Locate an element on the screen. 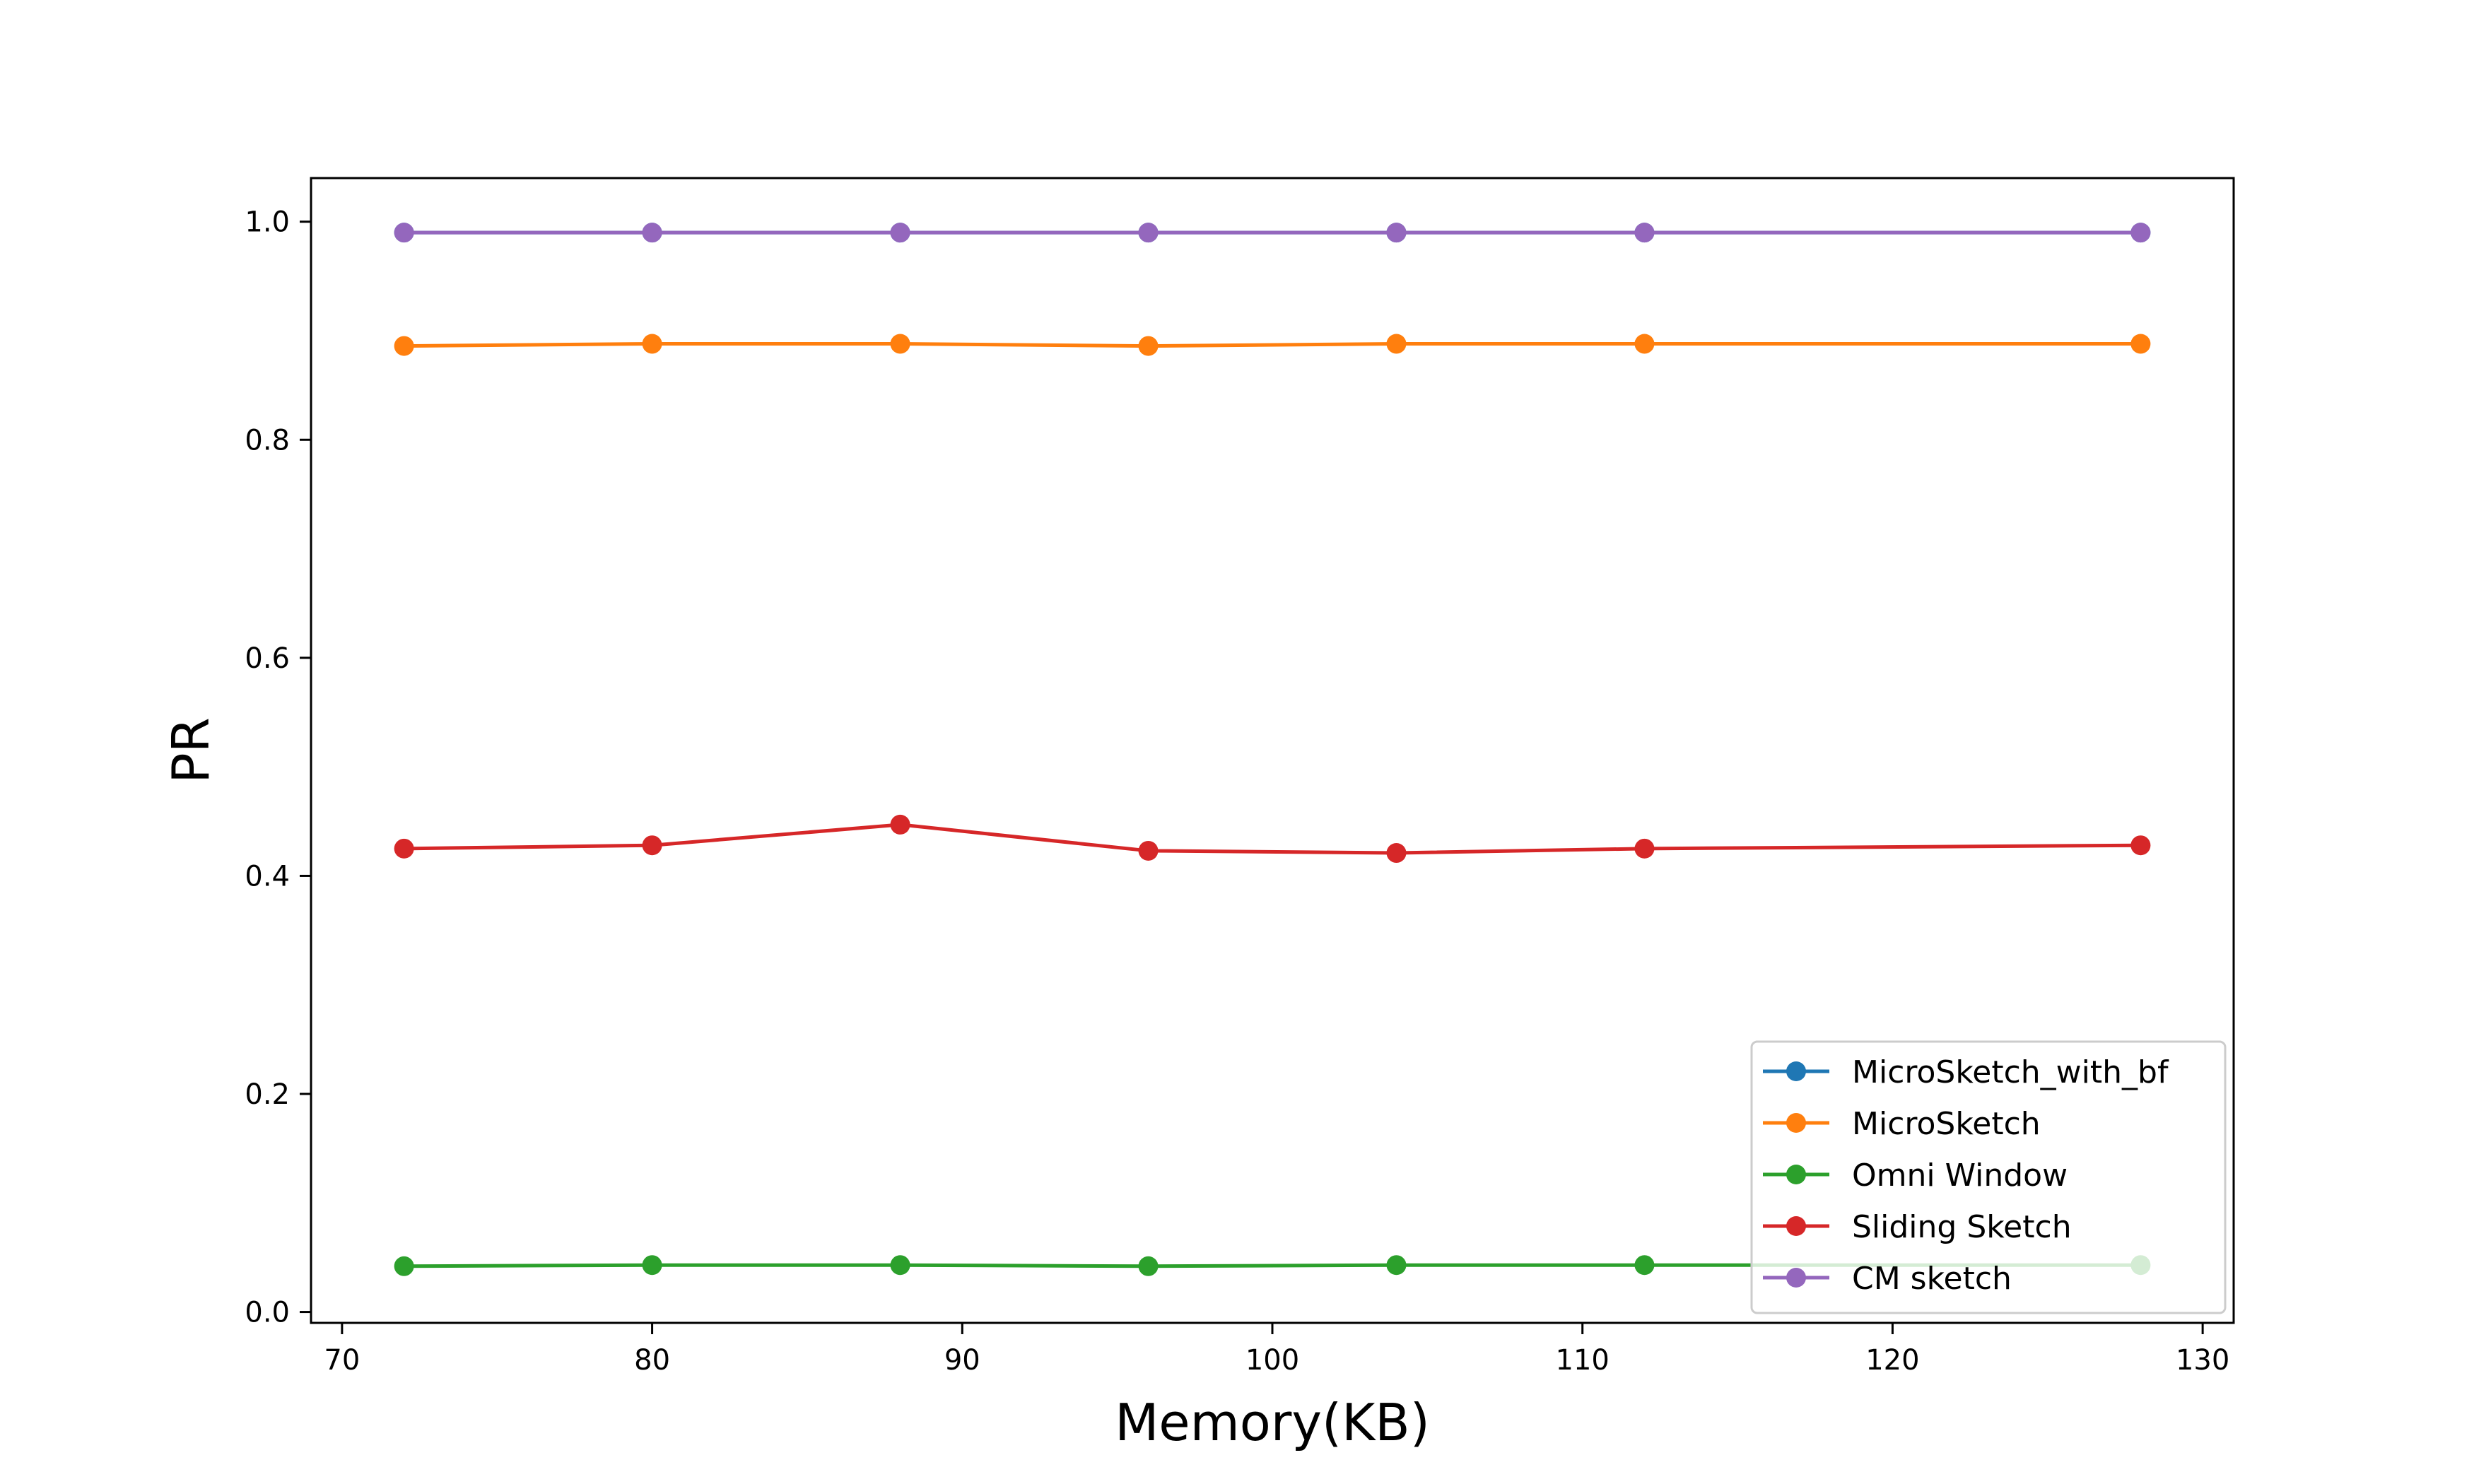 This screenshot has height=1484, width=2474. legend-label: MicroSketch is located at coordinates (1946, 1124).